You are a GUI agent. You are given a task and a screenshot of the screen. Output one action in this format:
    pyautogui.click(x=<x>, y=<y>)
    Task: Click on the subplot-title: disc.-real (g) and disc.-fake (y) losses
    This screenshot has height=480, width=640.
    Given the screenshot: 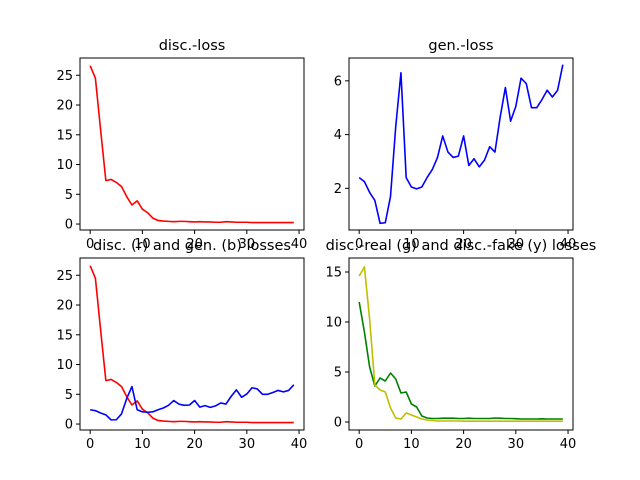 What is the action you would take?
    pyautogui.click(x=461, y=246)
    